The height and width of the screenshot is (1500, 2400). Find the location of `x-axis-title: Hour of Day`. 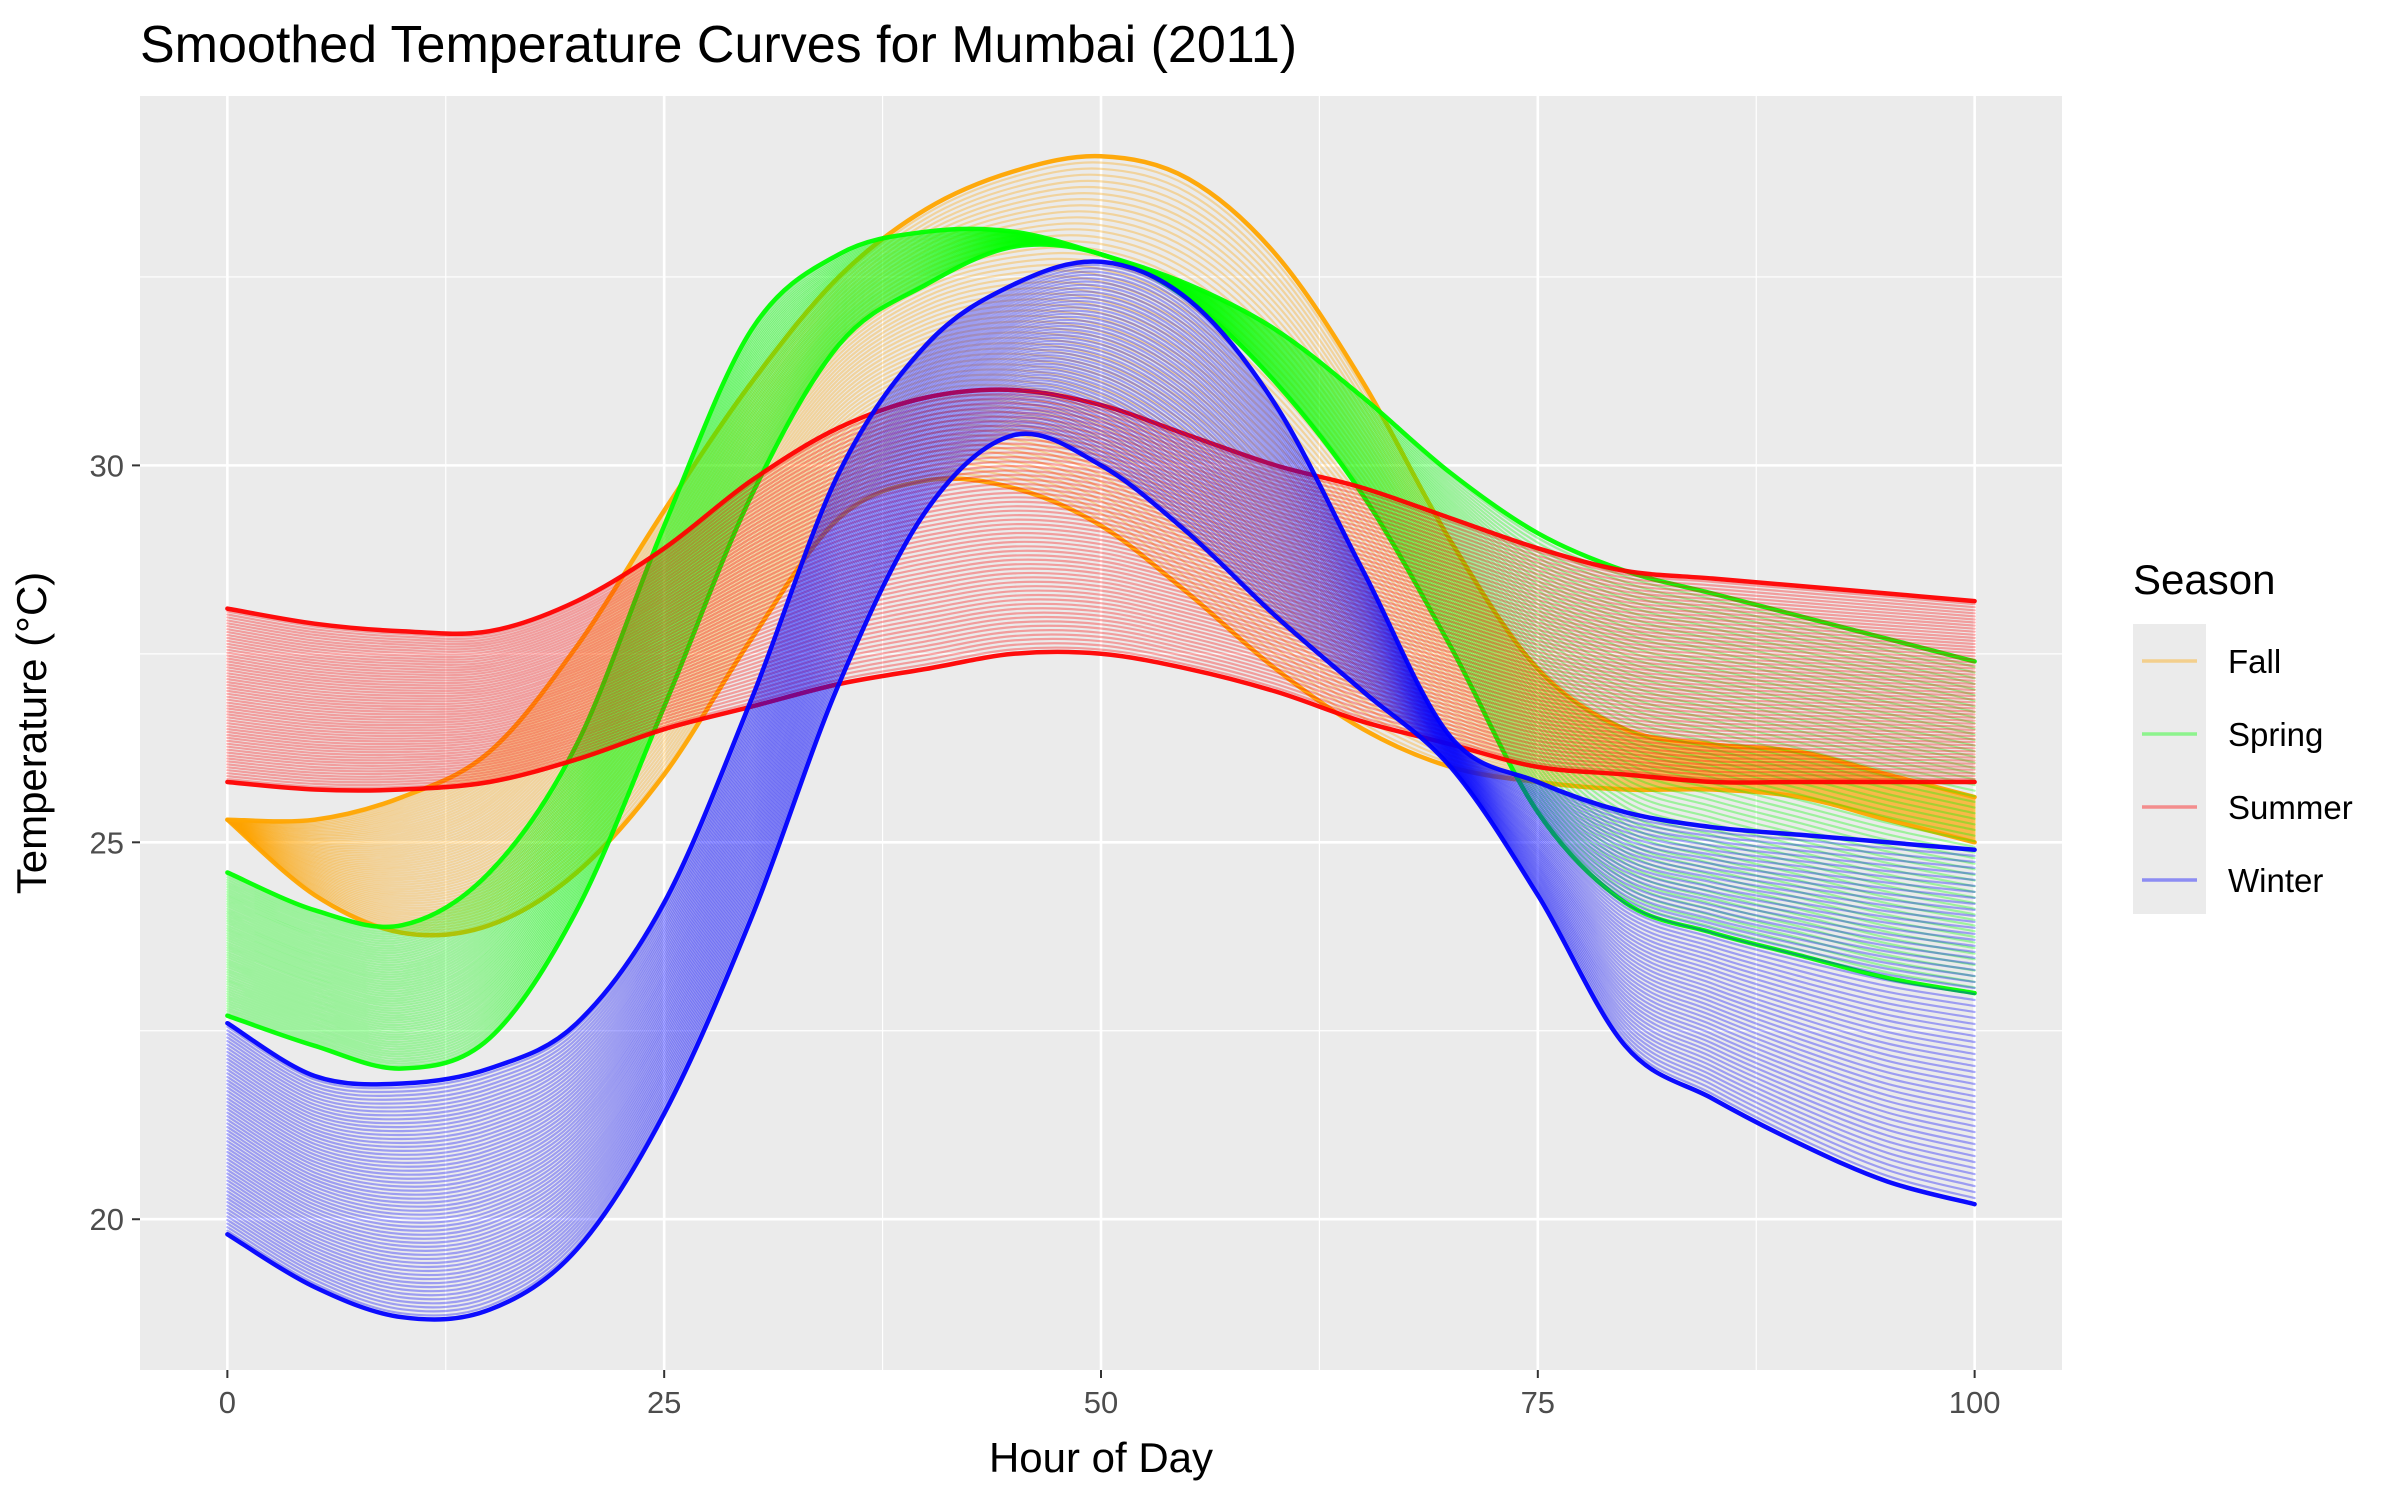

x-axis-title: Hour of Day is located at coordinates (1101, 1457).